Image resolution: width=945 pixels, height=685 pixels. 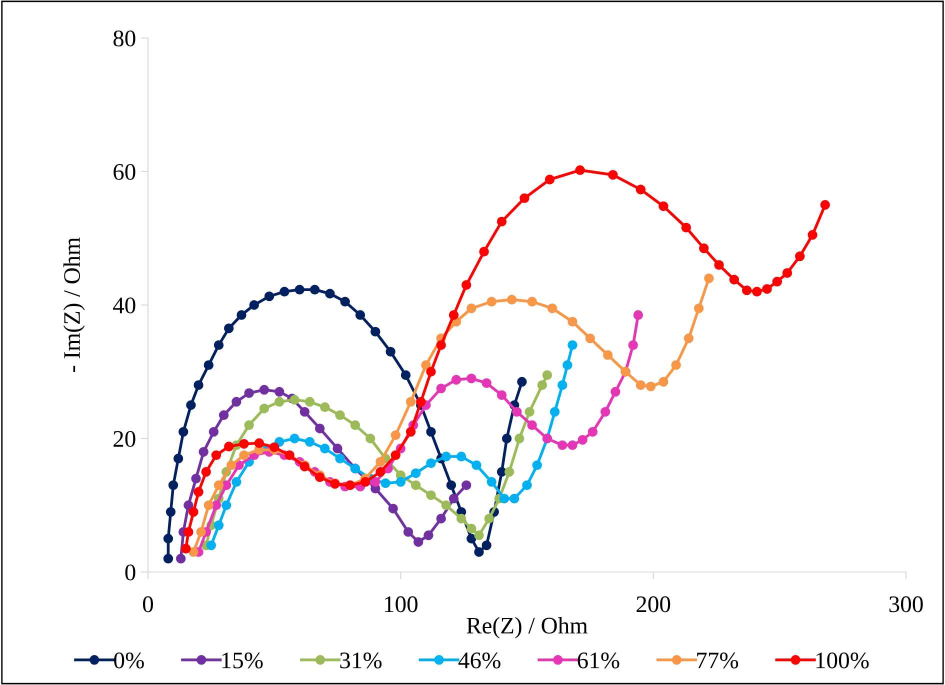 I want to click on legend-label: 100%, so click(x=842, y=660).